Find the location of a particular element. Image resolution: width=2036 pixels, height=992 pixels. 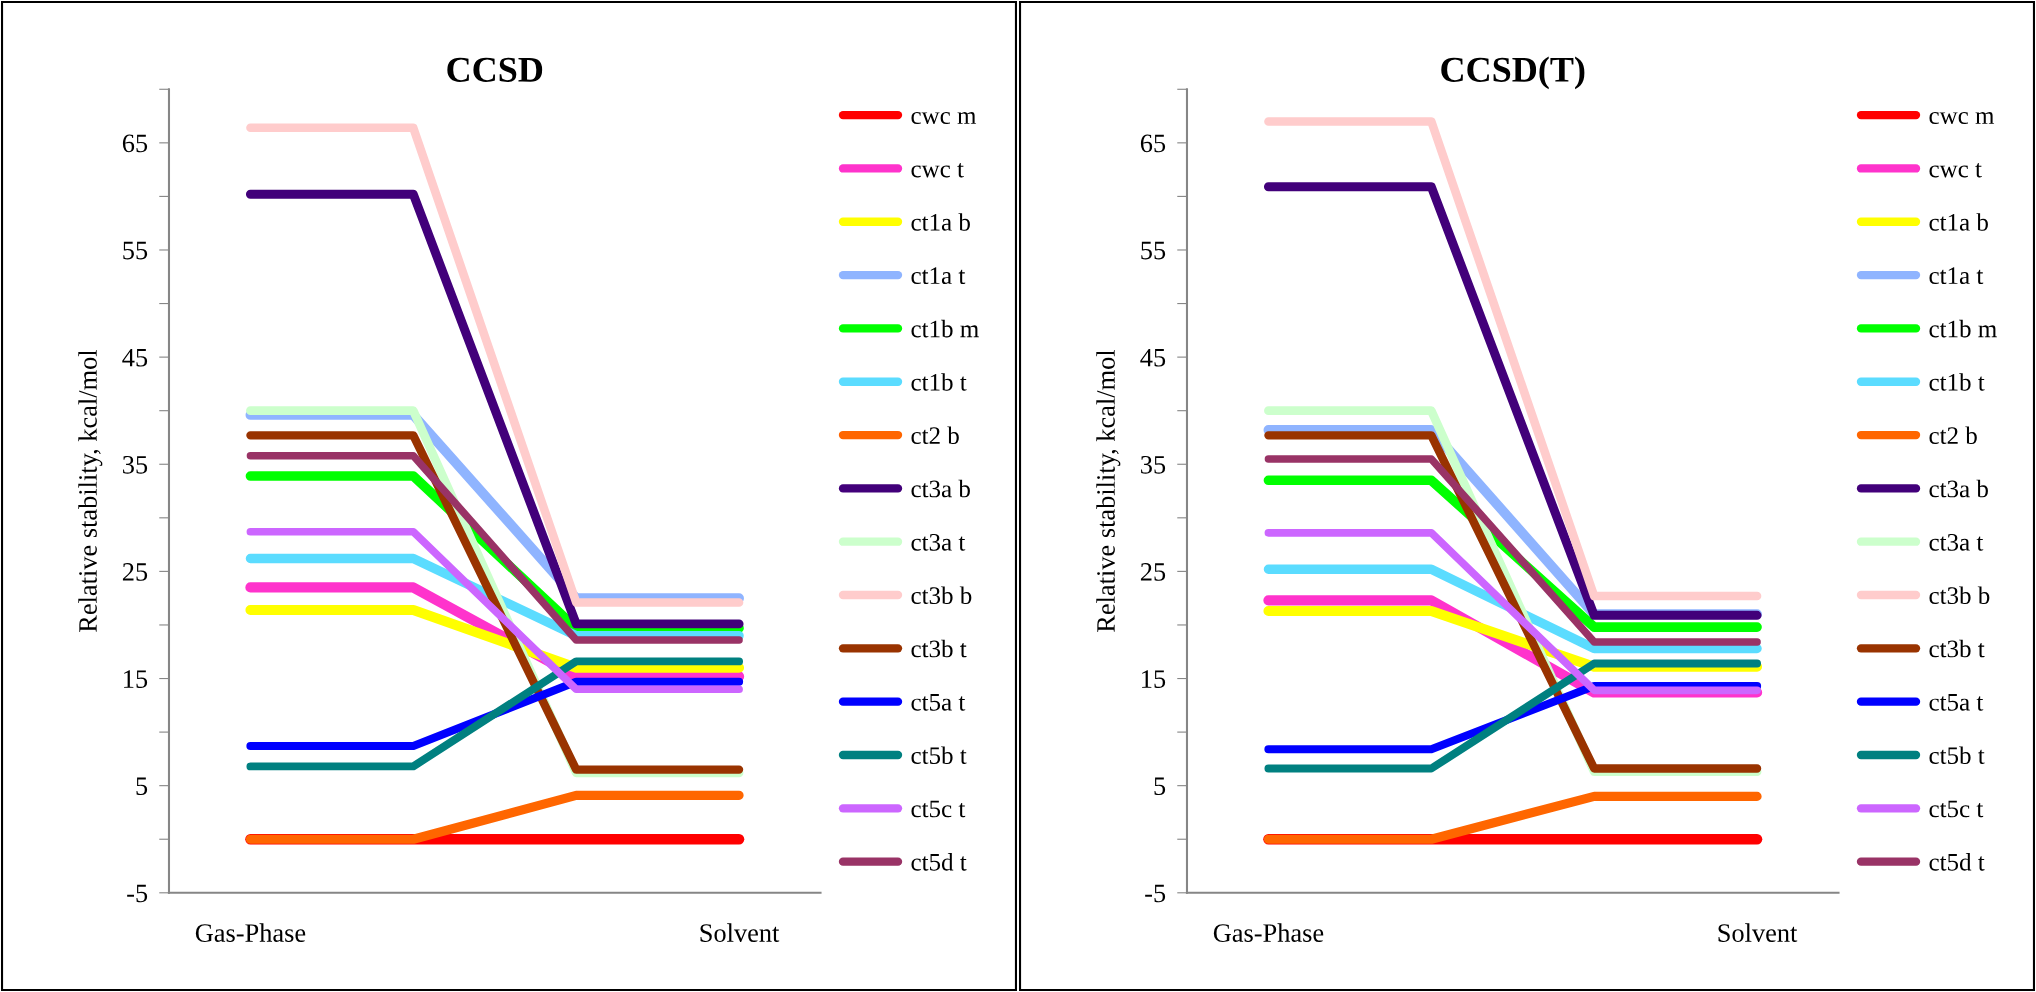

chart-title: CCSD is located at coordinates (495, 69).